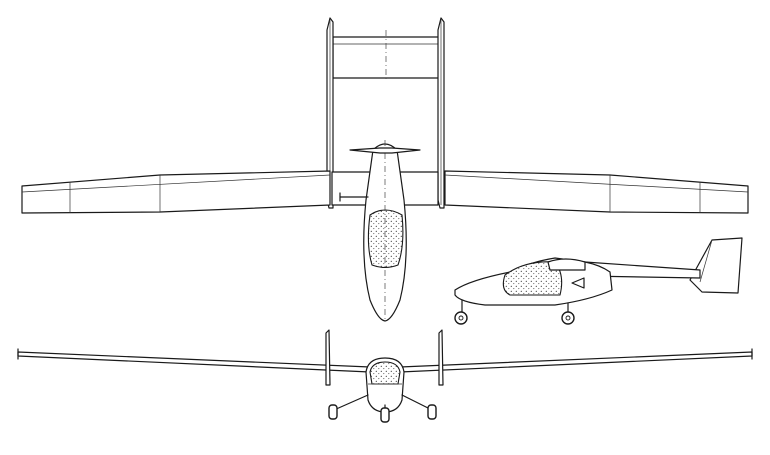 This screenshot has height=455, width=770. I want to click on plan-tail-booms, so click(385, 113).